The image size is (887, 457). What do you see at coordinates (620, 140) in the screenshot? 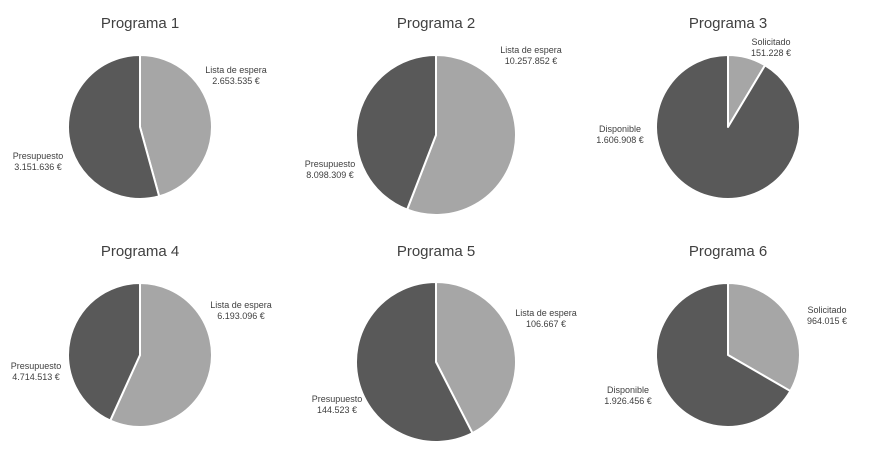
I see `slice-label-value: 1.606.908 €` at bounding box center [620, 140].